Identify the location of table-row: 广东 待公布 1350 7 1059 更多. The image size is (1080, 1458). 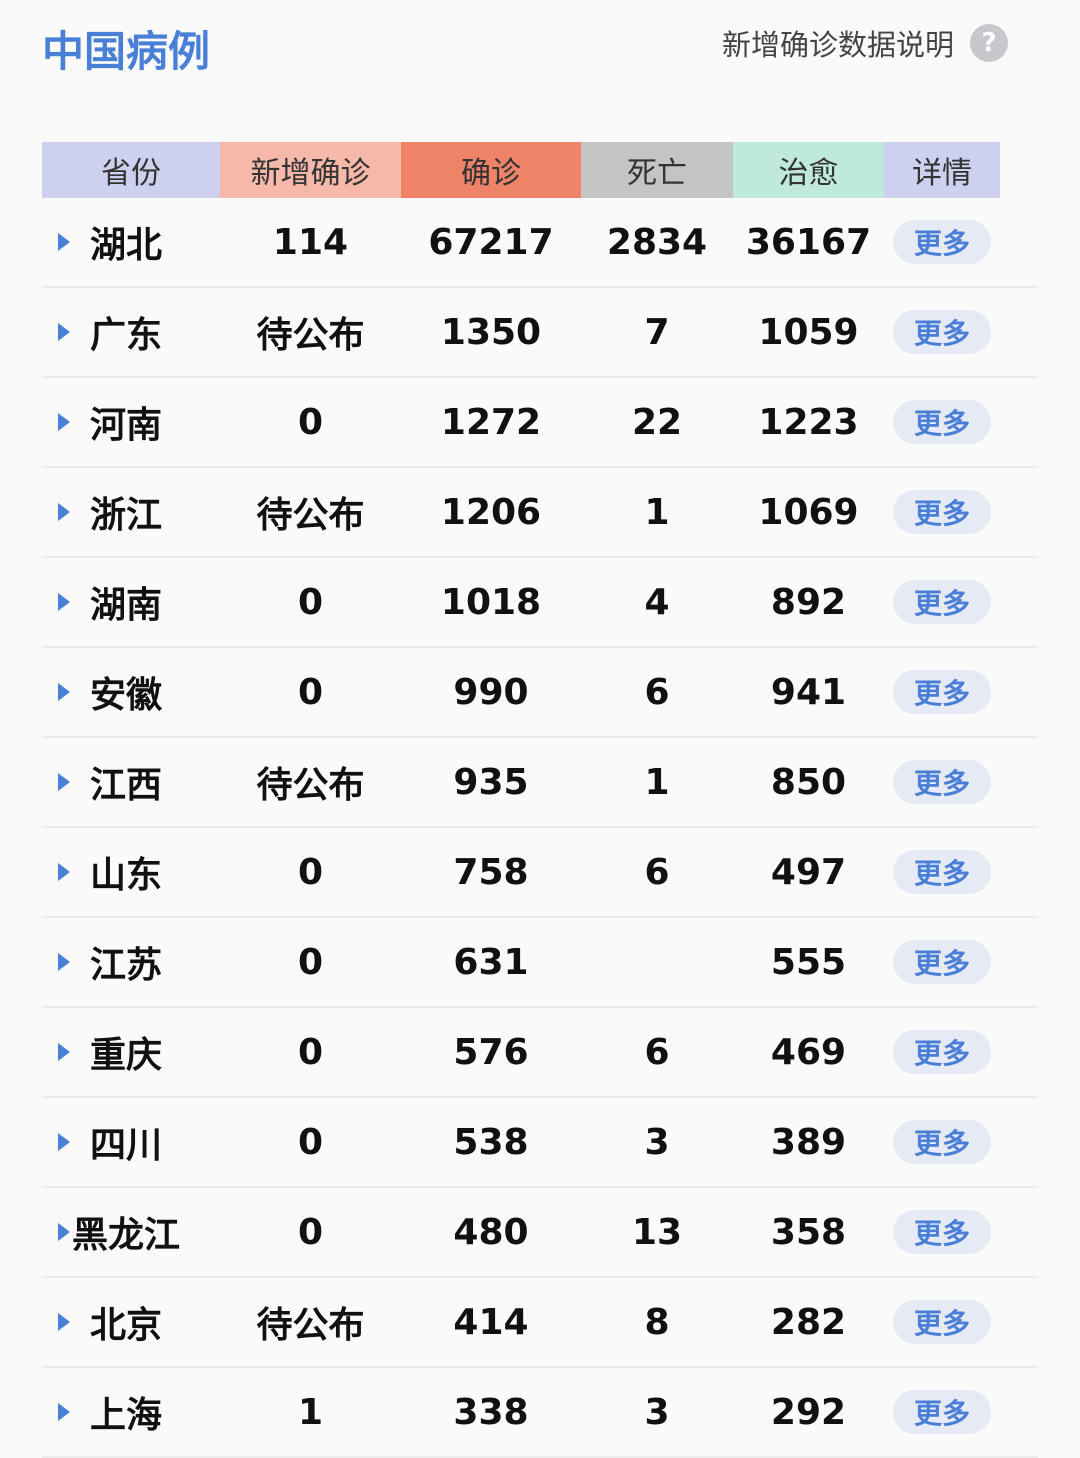
(540, 333).